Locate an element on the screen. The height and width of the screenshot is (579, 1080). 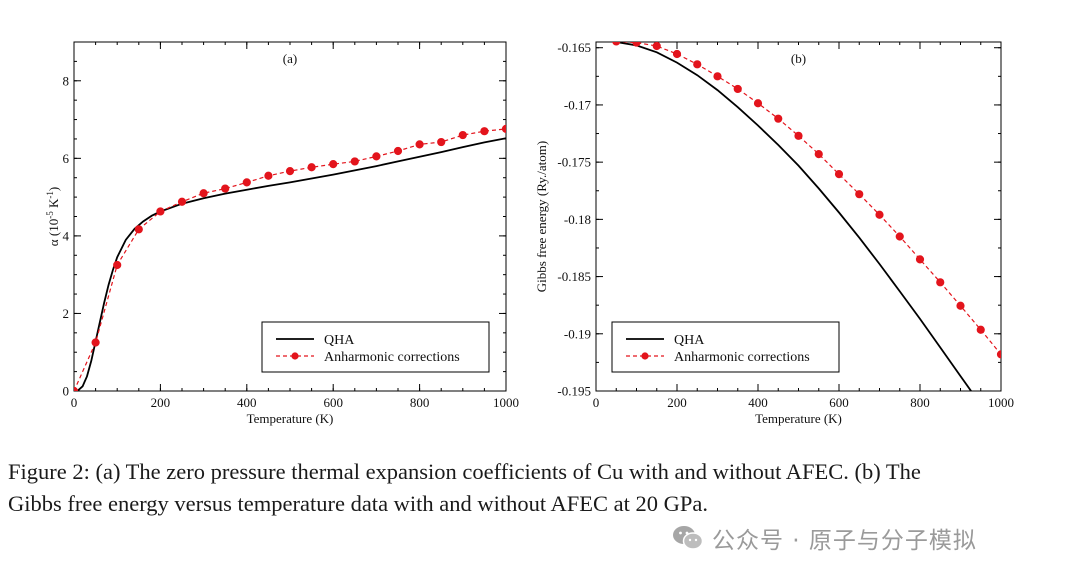
y-tick-label: 0 is located at coordinates (66, 391).